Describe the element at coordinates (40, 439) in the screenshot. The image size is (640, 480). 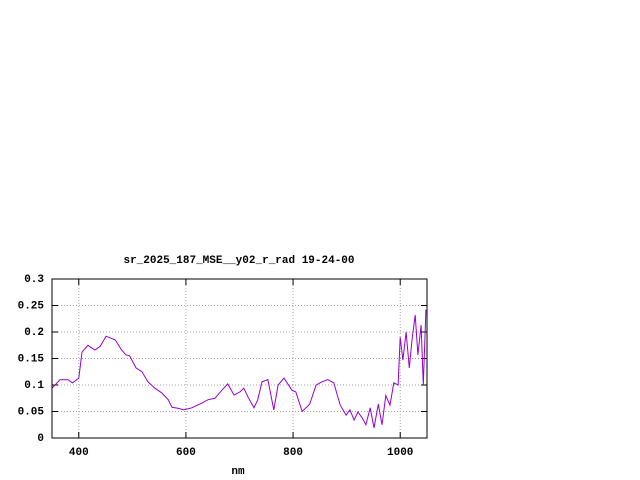
I see `y-tick-label: 0` at that location.